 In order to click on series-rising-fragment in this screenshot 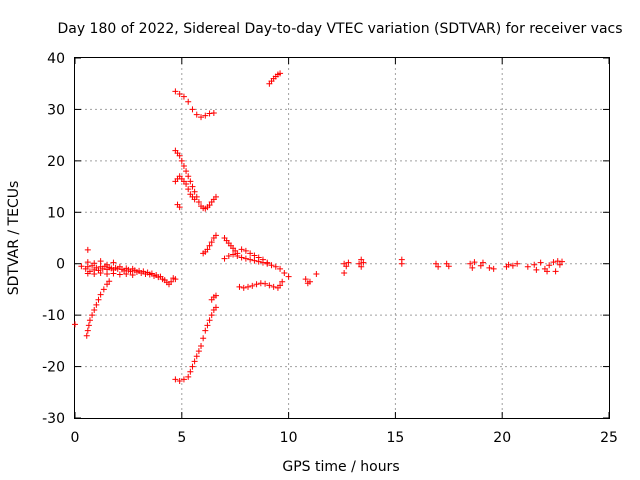, I will do `click(209, 244)`.